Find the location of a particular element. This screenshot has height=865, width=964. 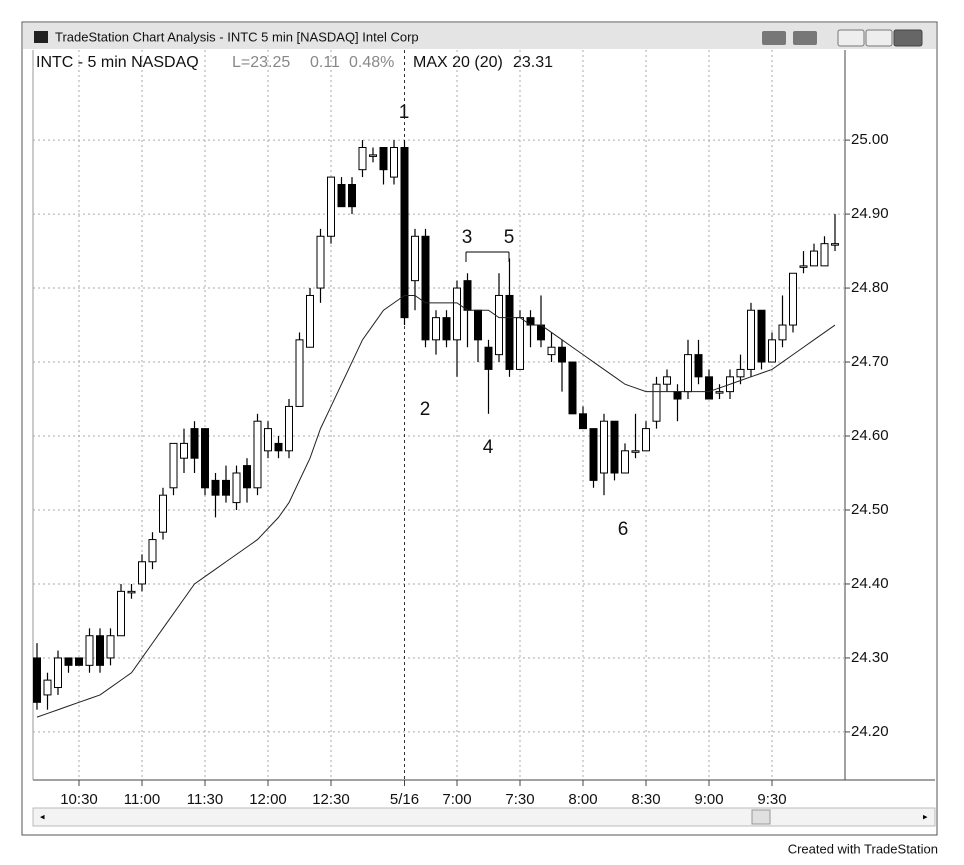

scroll-thumb is located at coordinates (761, 817).